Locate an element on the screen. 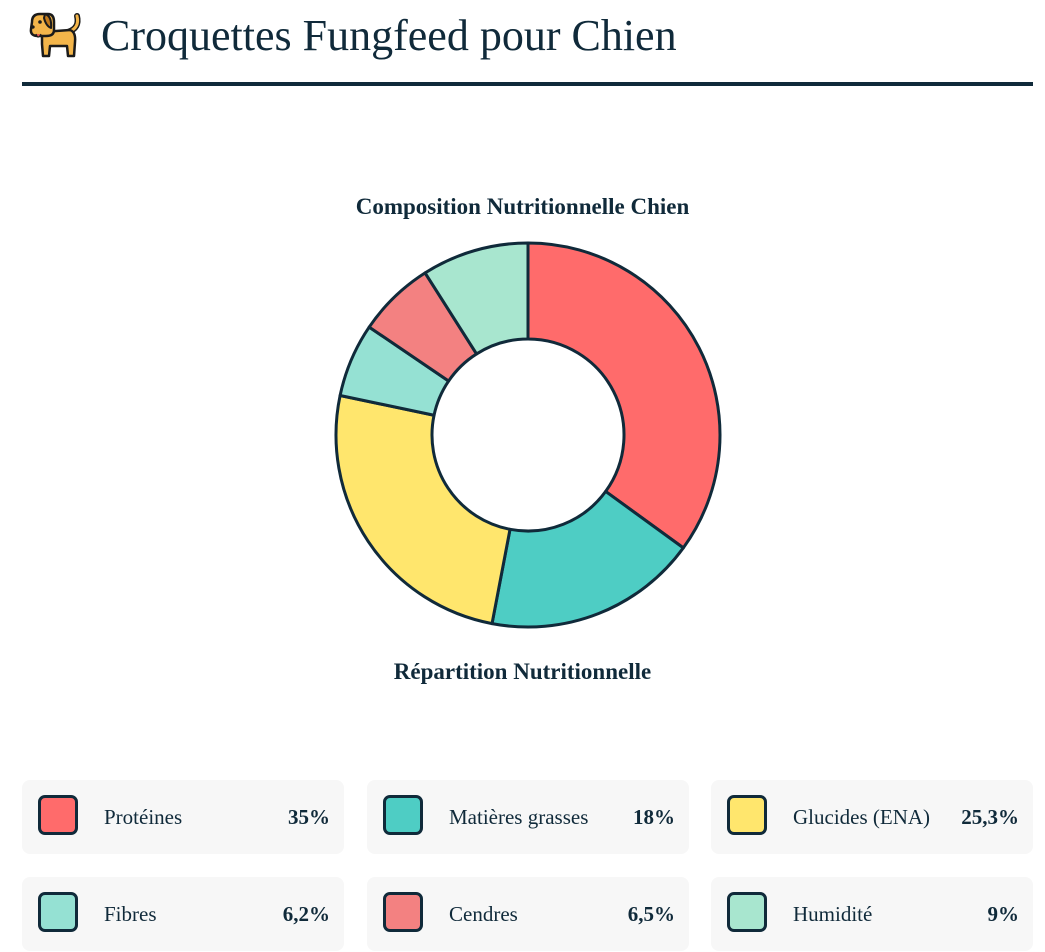  legend-label: Glucides (ENA) is located at coordinates (862, 817).